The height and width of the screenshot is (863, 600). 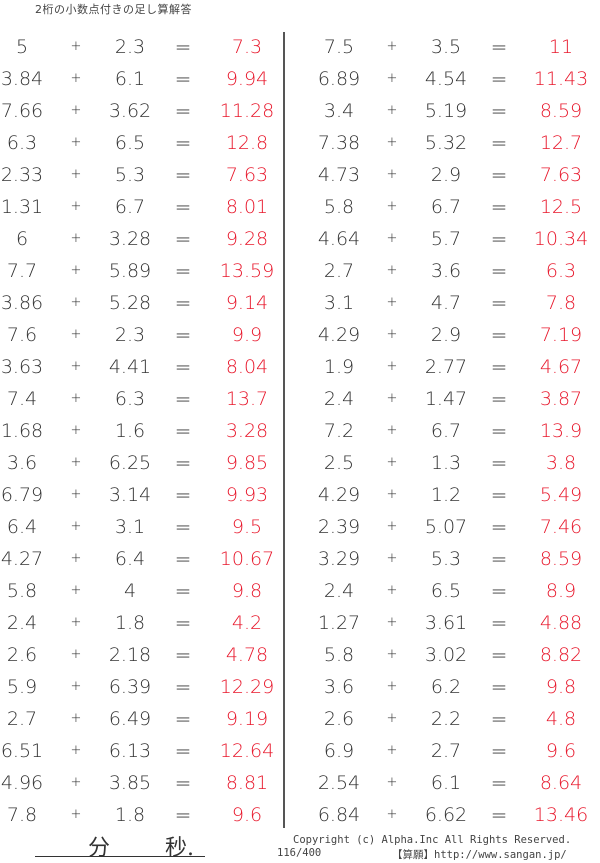 I want to click on left-problem-1-plus-sign: +, so click(x=76, y=46).